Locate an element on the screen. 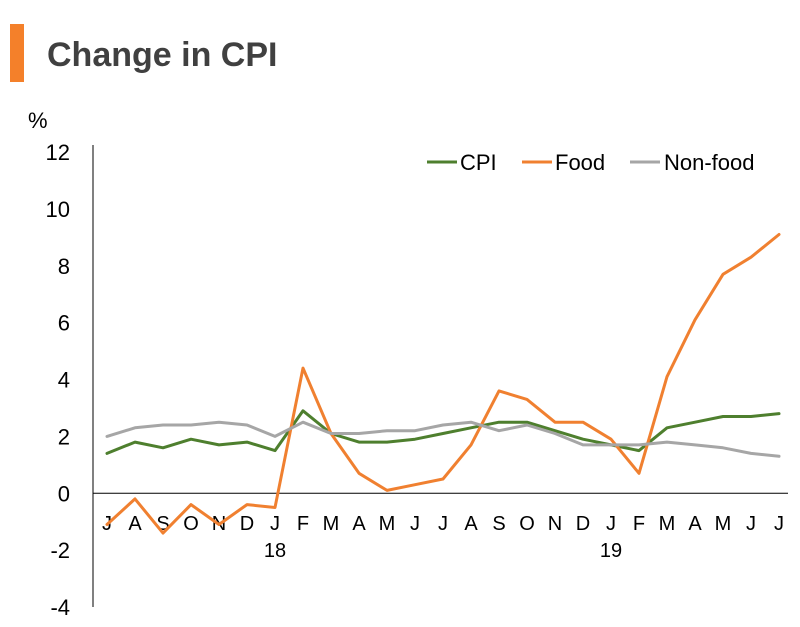  y-tick-label: -4 is located at coordinates (60, 607).